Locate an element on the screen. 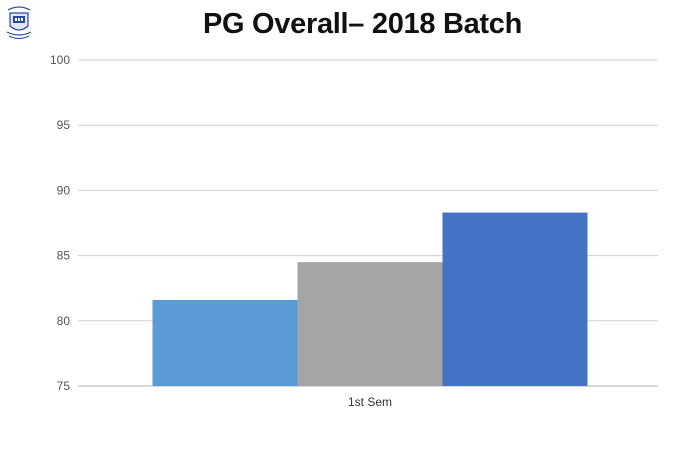 The image size is (700, 450). x-axis-category-labels: 1st Sem is located at coordinates (370, 402).